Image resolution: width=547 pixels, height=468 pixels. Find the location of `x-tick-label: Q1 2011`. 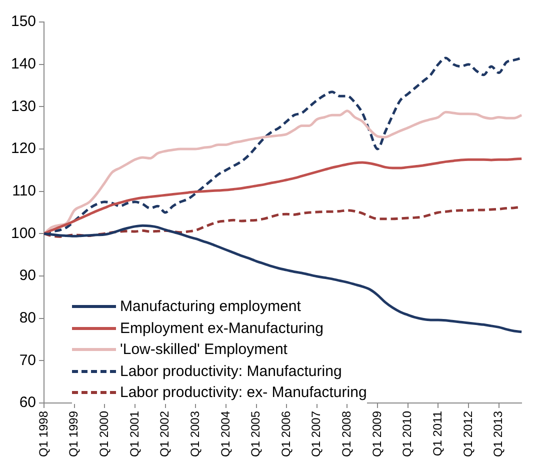

x-tick-label: Q1 2011 is located at coordinates (437, 433).